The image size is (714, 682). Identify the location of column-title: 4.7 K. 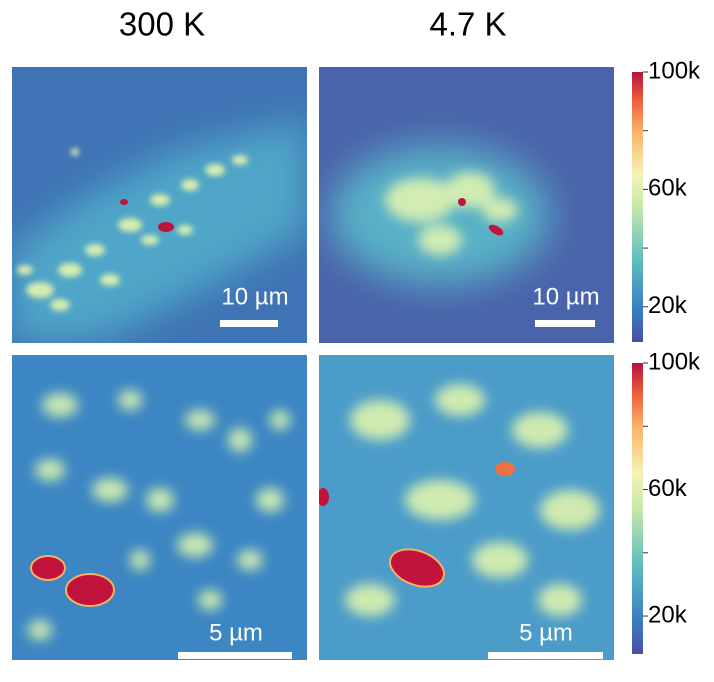
(467, 24).